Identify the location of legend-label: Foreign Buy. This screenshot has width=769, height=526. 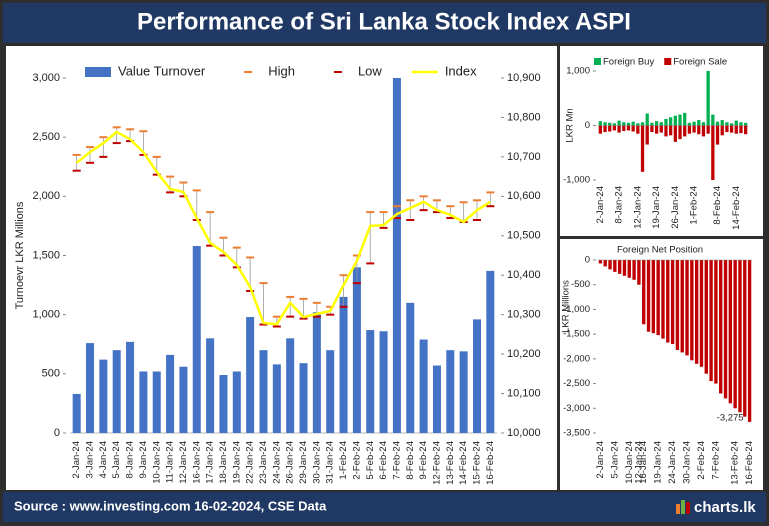
(628, 62).